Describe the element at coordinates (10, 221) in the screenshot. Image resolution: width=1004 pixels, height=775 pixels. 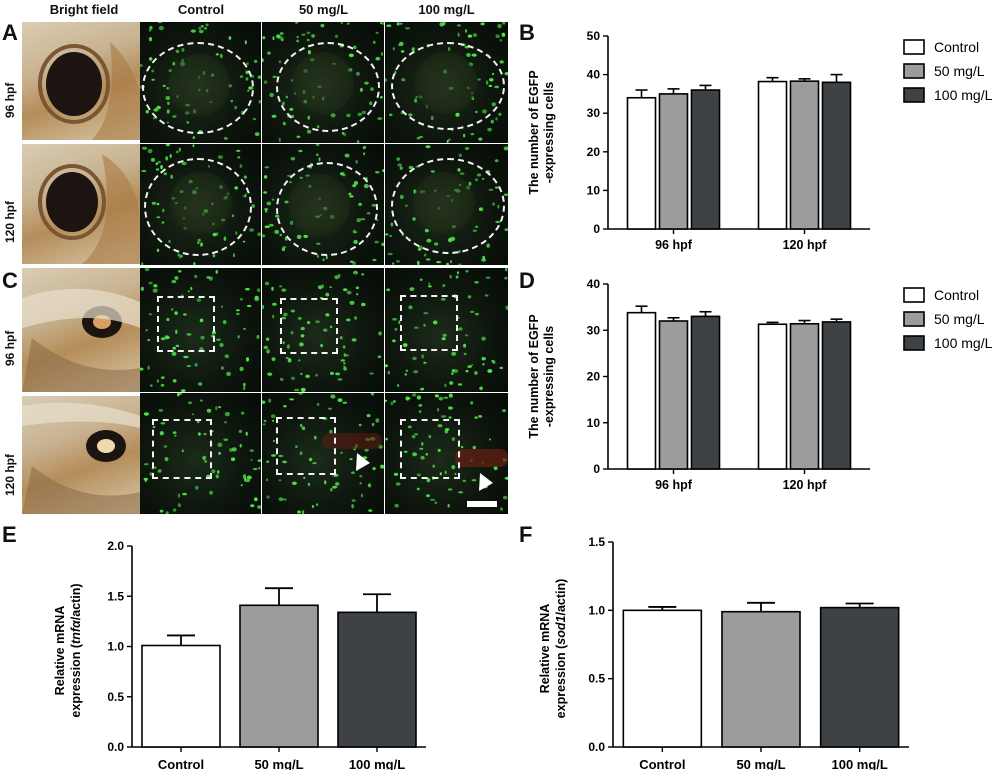
I see `row-label-a-120: 120 hpf` at that location.